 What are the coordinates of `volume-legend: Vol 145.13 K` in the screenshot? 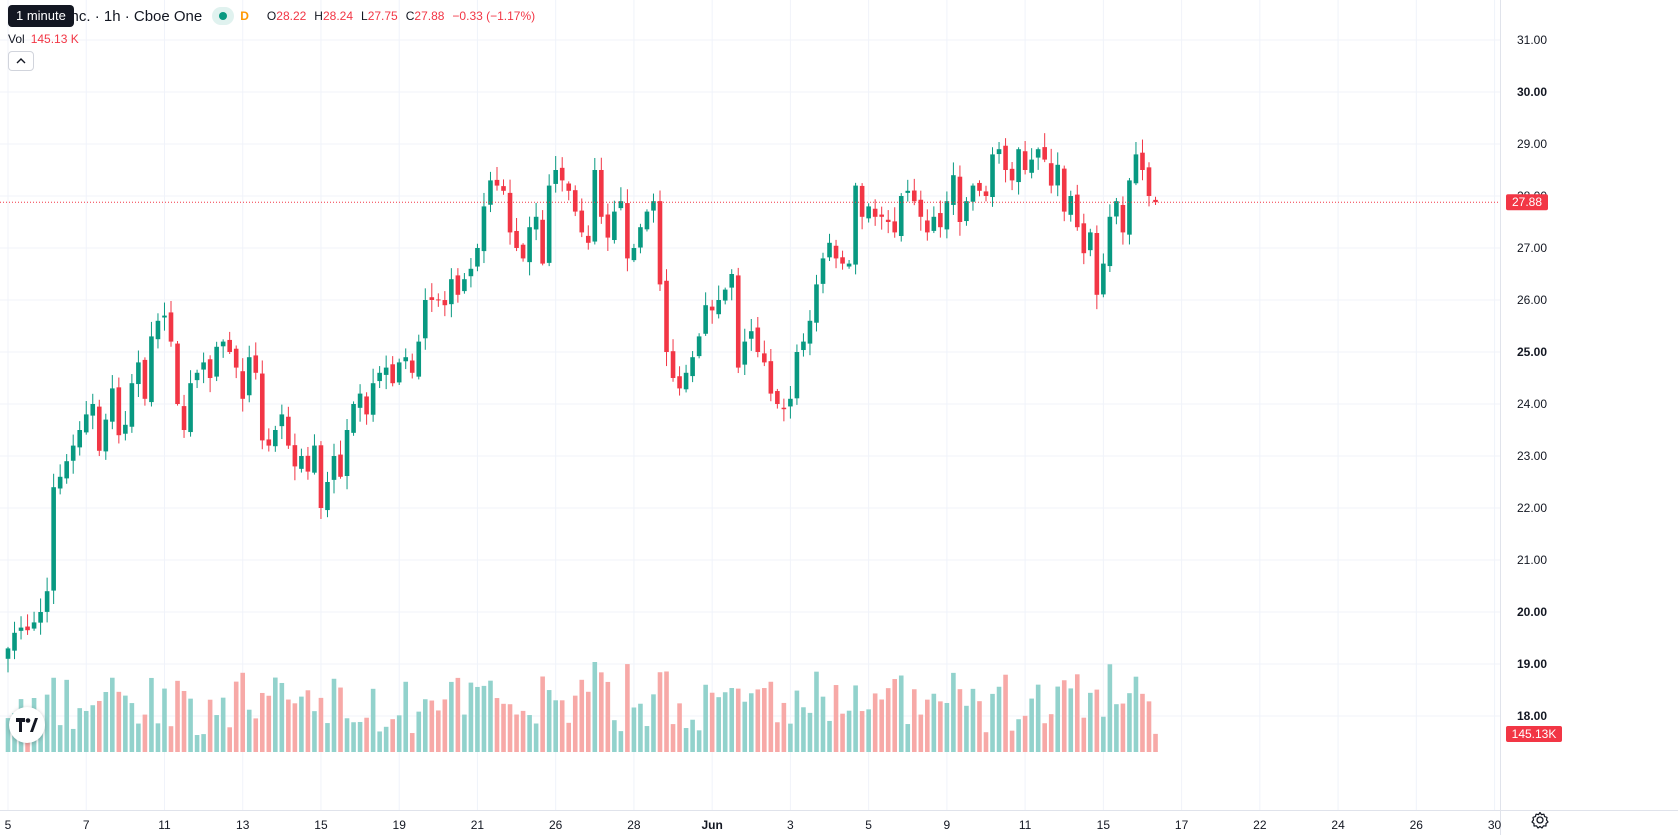 It's located at (43, 39).